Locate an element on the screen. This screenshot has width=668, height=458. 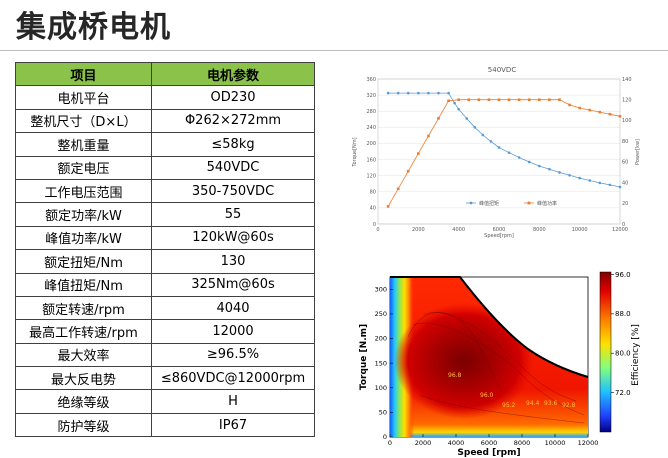
row-label: 最高工作转速/rpm is located at coordinates (83, 331).